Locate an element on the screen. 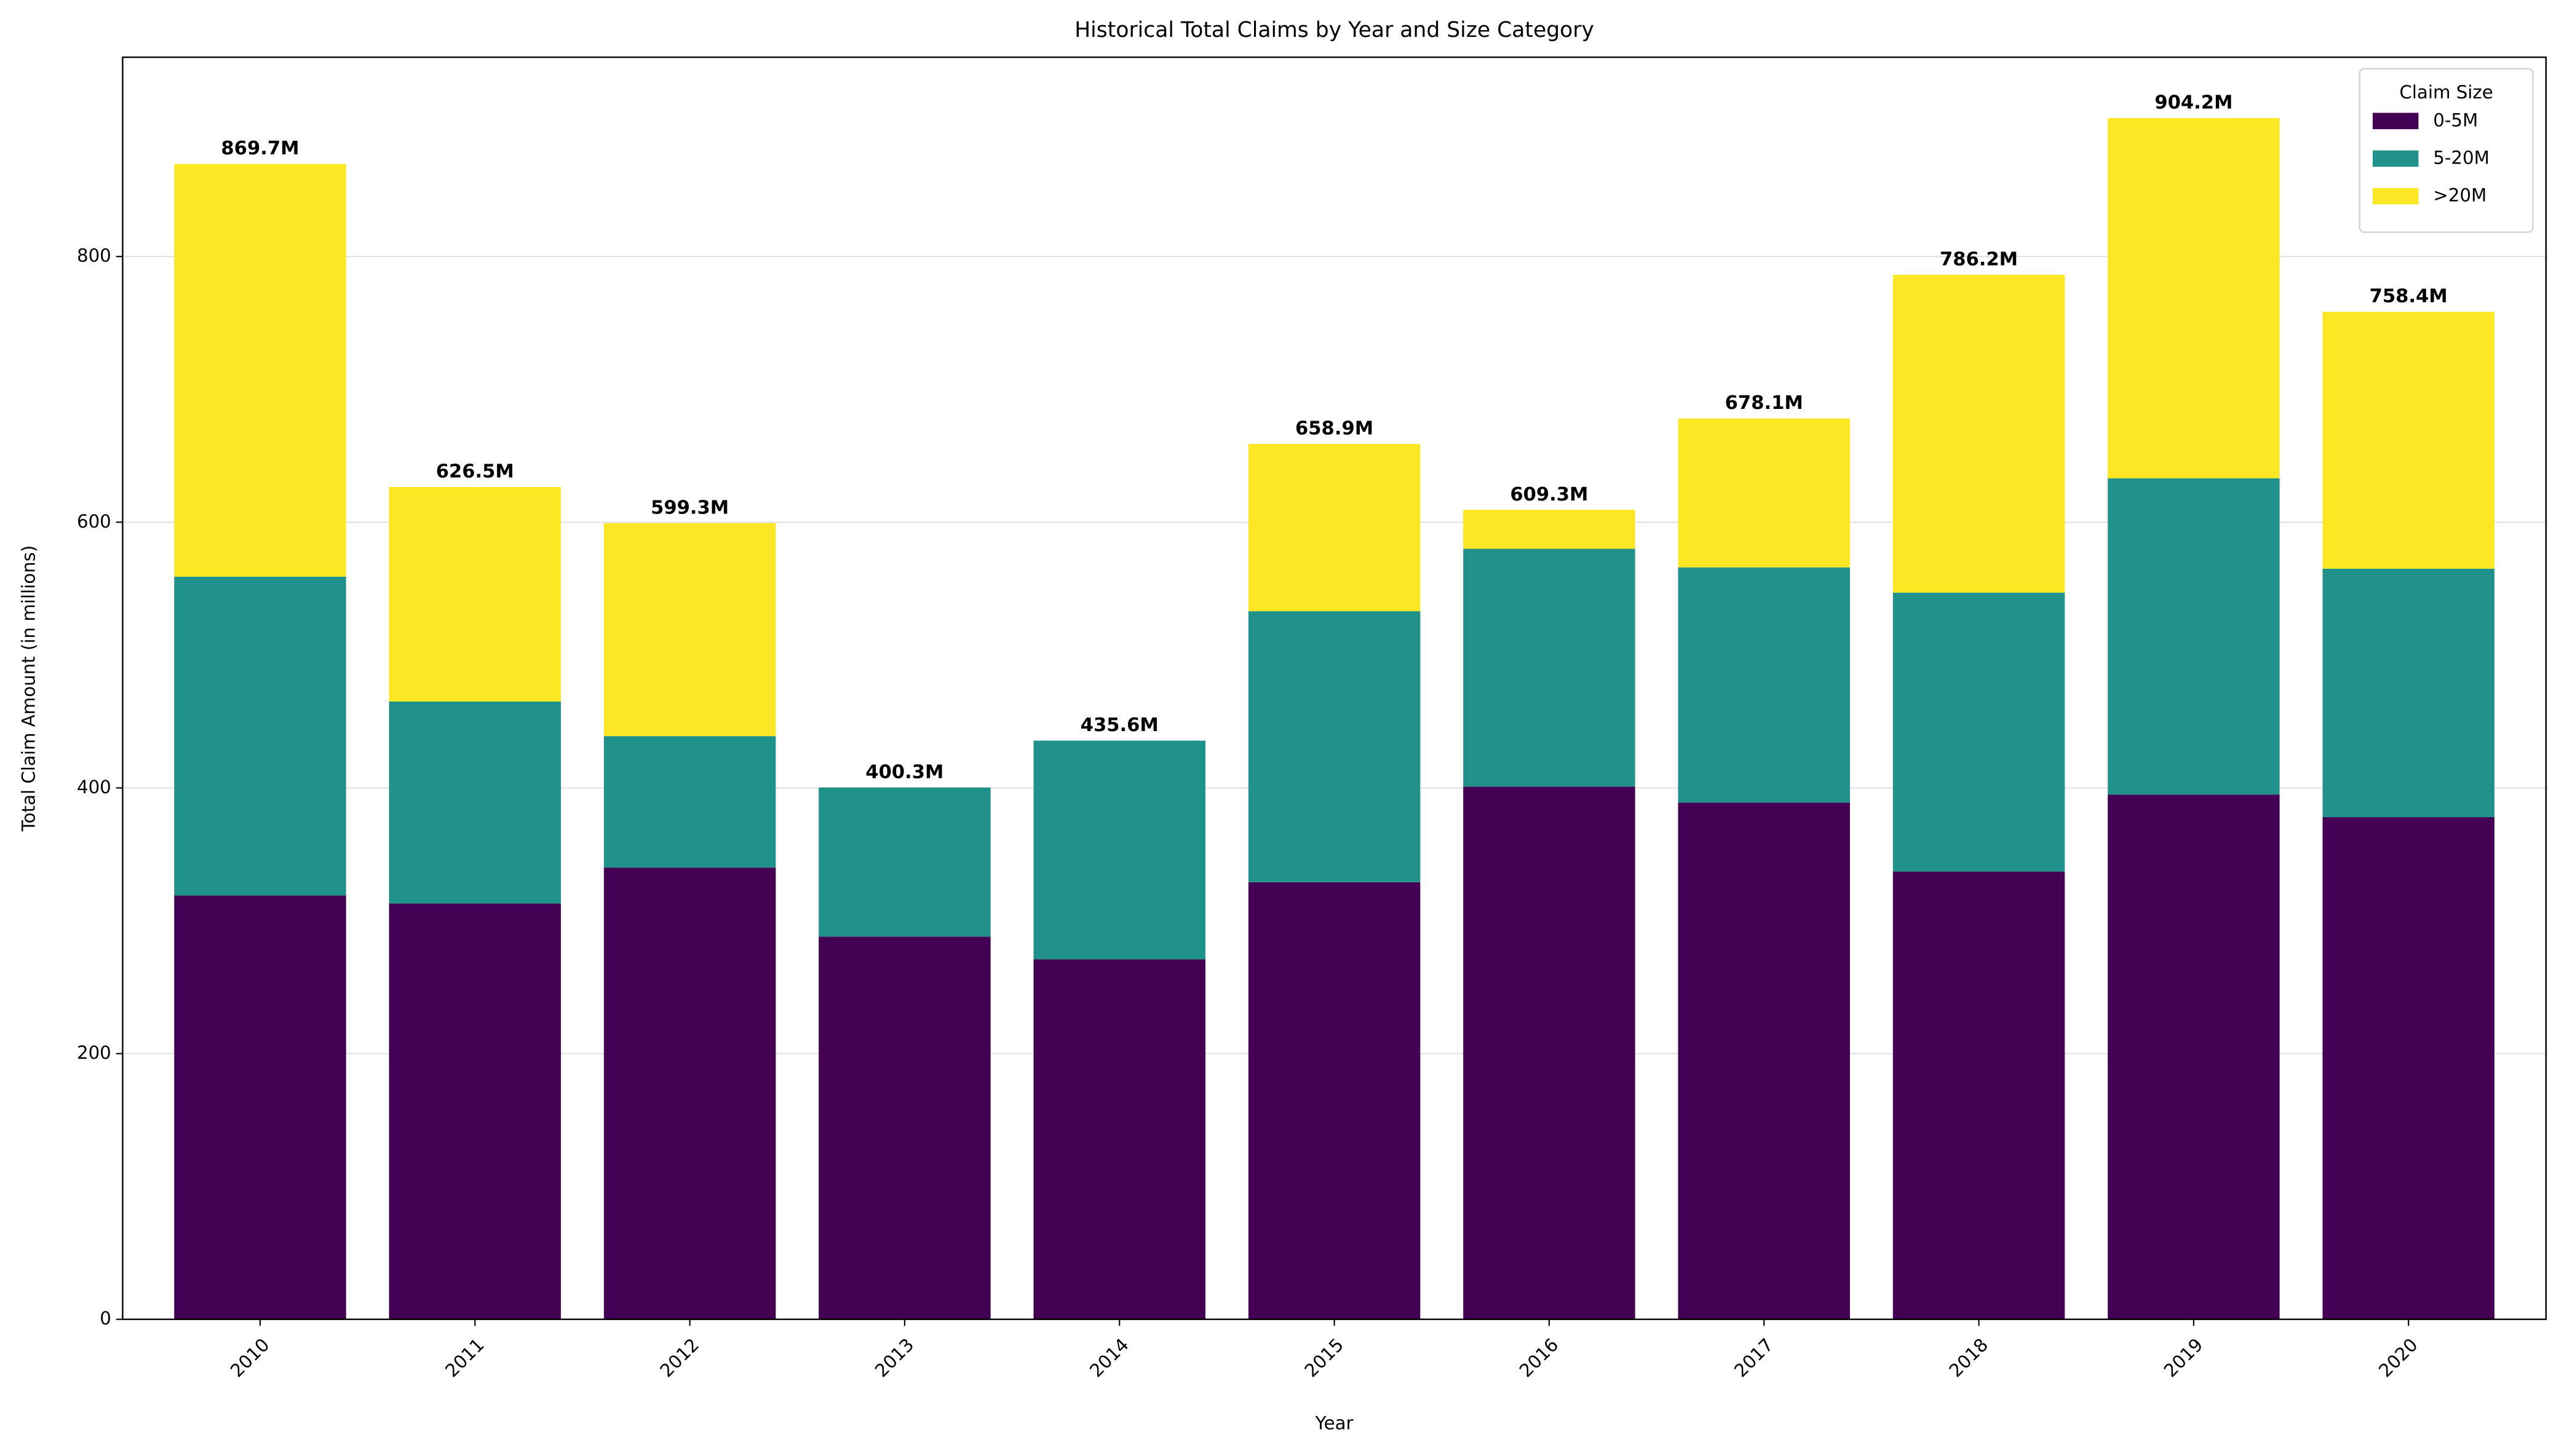  y-tick-label: 0 is located at coordinates (105, 1319).